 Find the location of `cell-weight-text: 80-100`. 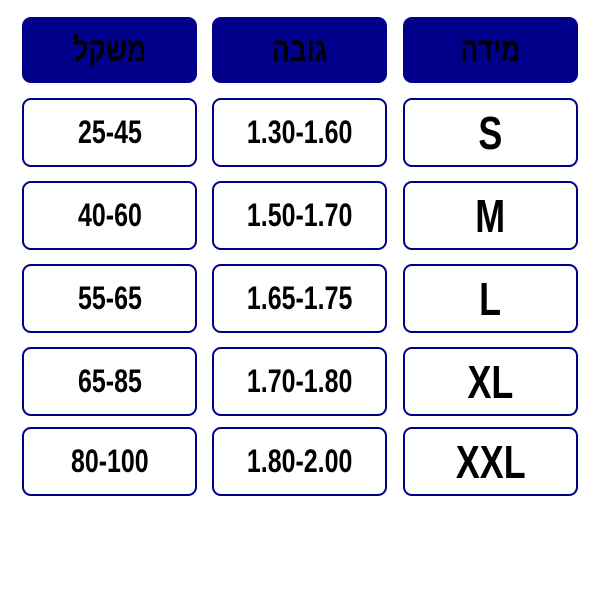

cell-weight-text: 80-100 is located at coordinates (109, 461).